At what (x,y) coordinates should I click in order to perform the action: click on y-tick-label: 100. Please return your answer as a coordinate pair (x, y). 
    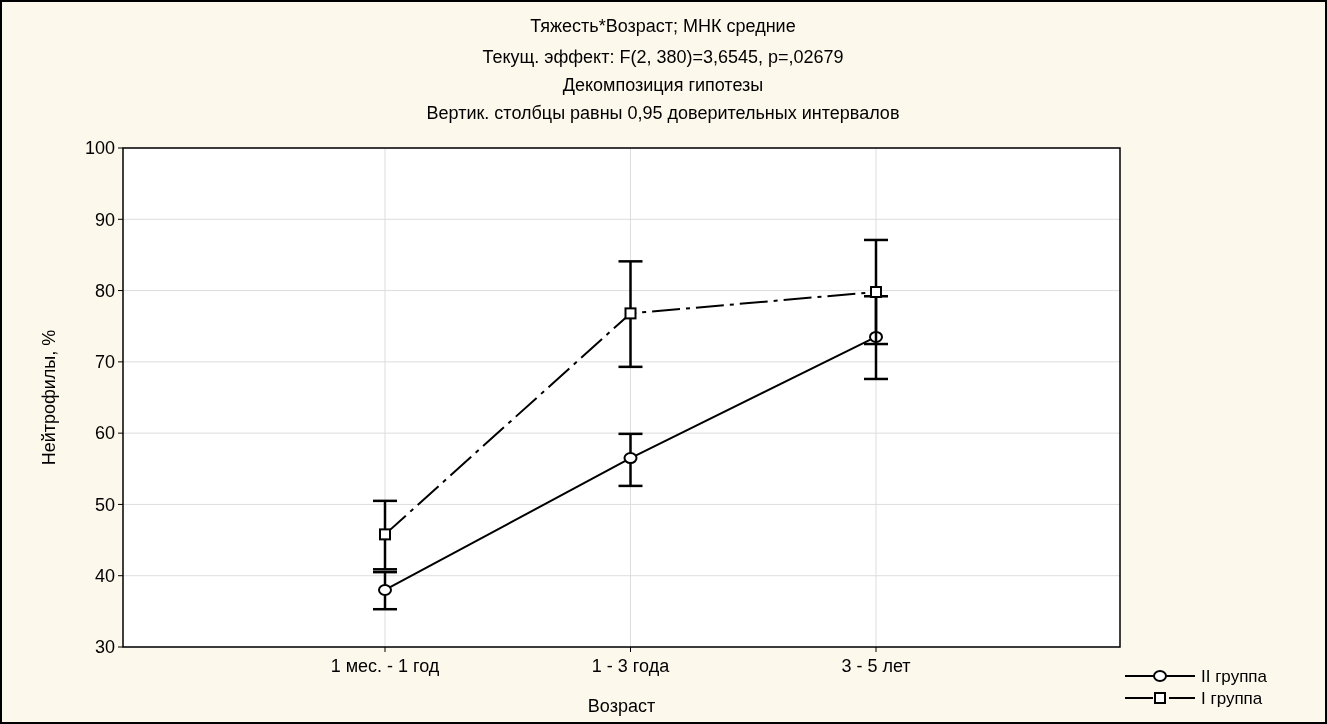
    Looking at the image, I should click on (99, 148).